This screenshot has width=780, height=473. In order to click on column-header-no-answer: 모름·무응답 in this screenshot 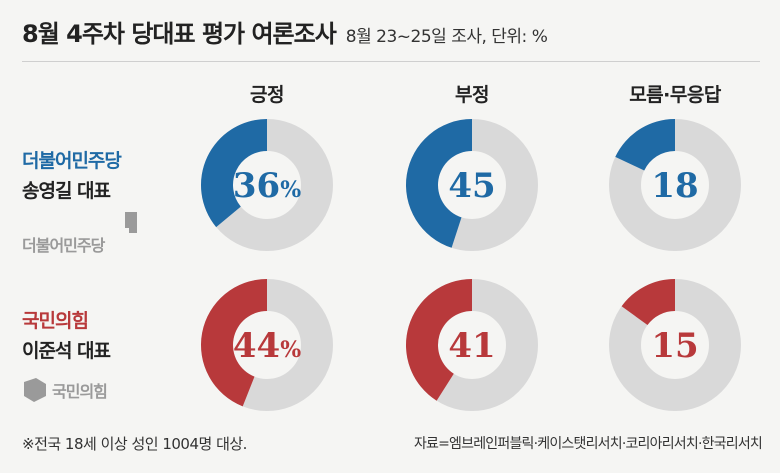, I will do `click(675, 95)`.